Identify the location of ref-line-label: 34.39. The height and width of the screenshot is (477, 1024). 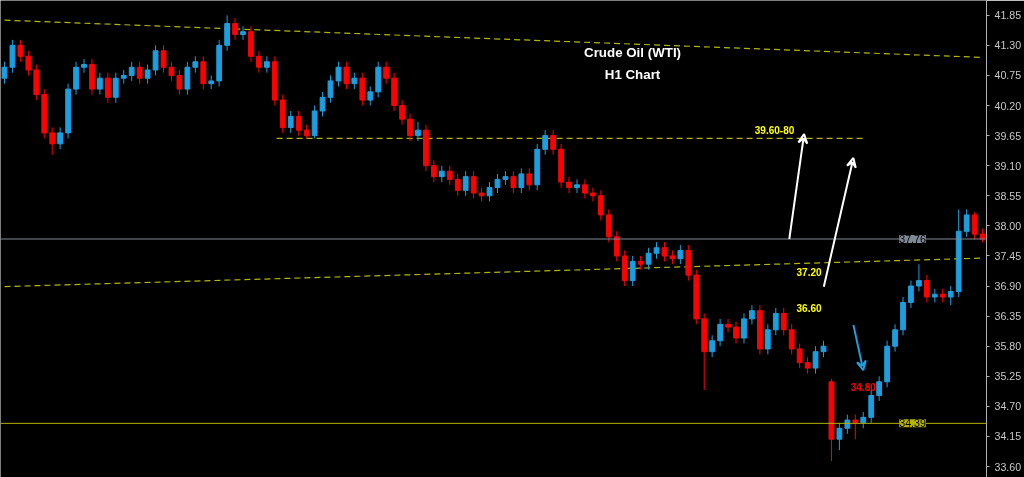
(912, 423).